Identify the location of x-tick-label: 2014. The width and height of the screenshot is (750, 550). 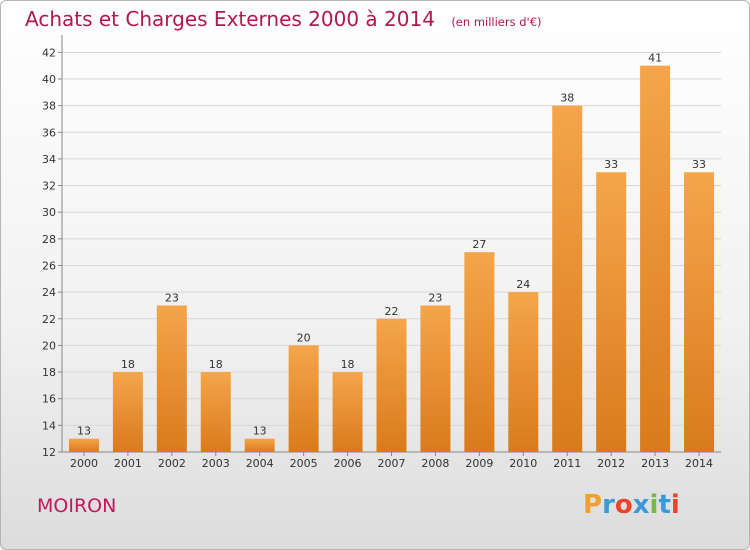
(699, 463).